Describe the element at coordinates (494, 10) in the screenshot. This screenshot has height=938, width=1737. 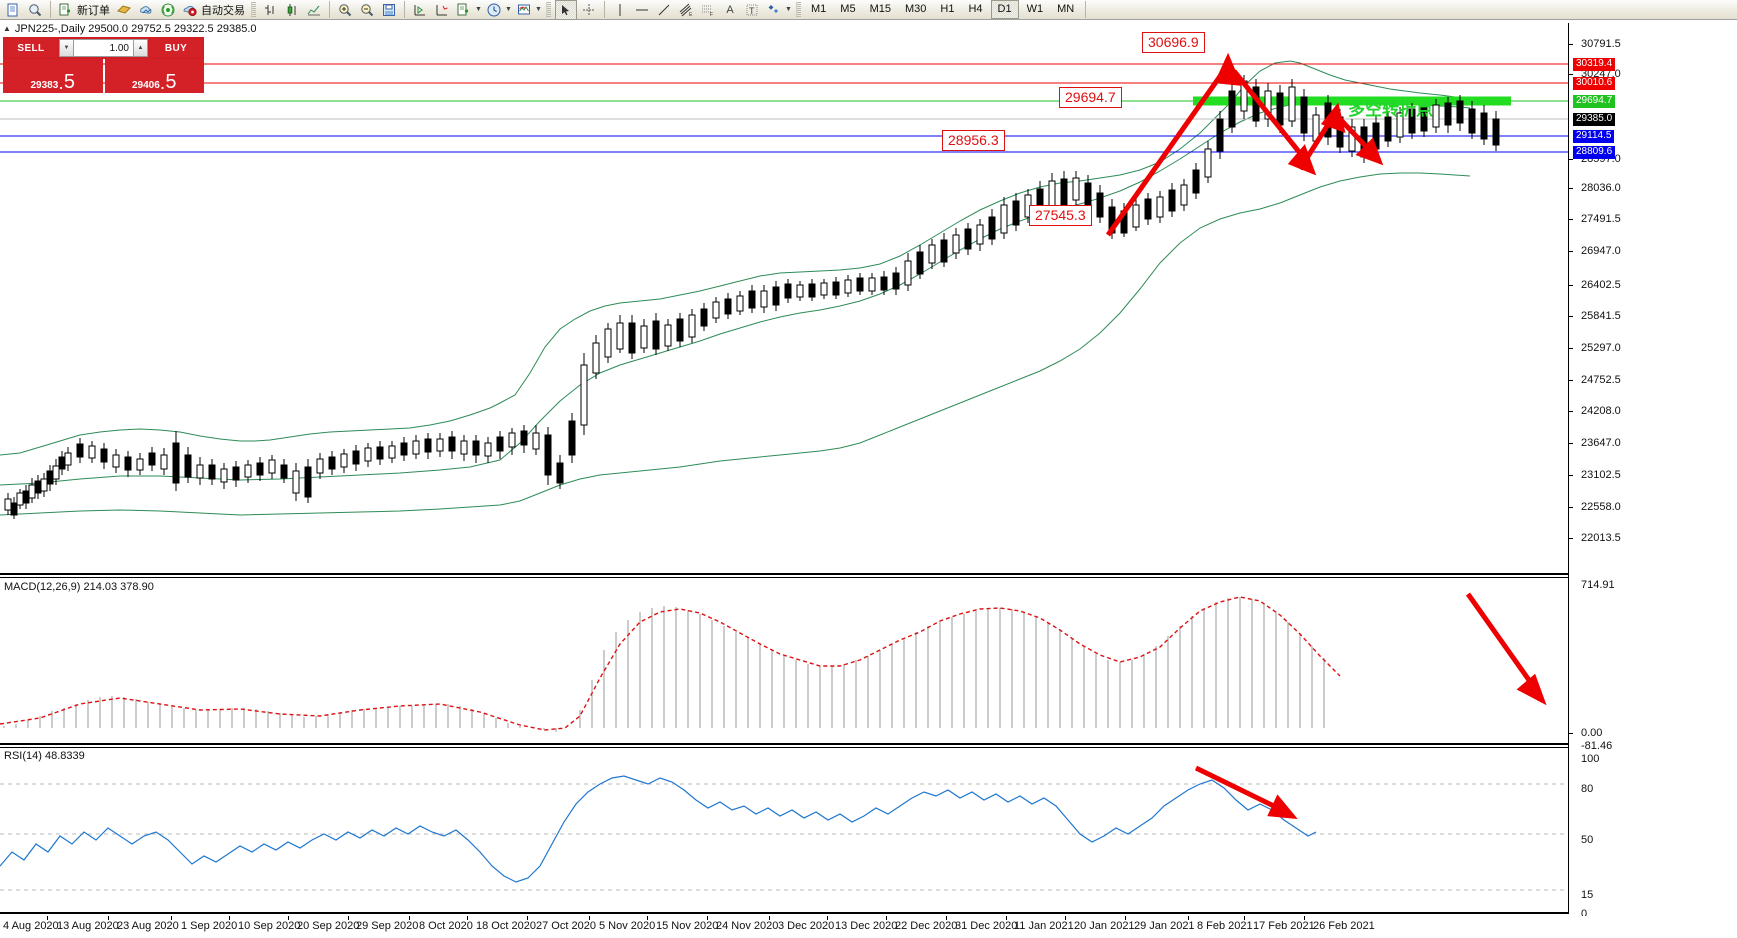
I see `period-clock-icon` at that location.